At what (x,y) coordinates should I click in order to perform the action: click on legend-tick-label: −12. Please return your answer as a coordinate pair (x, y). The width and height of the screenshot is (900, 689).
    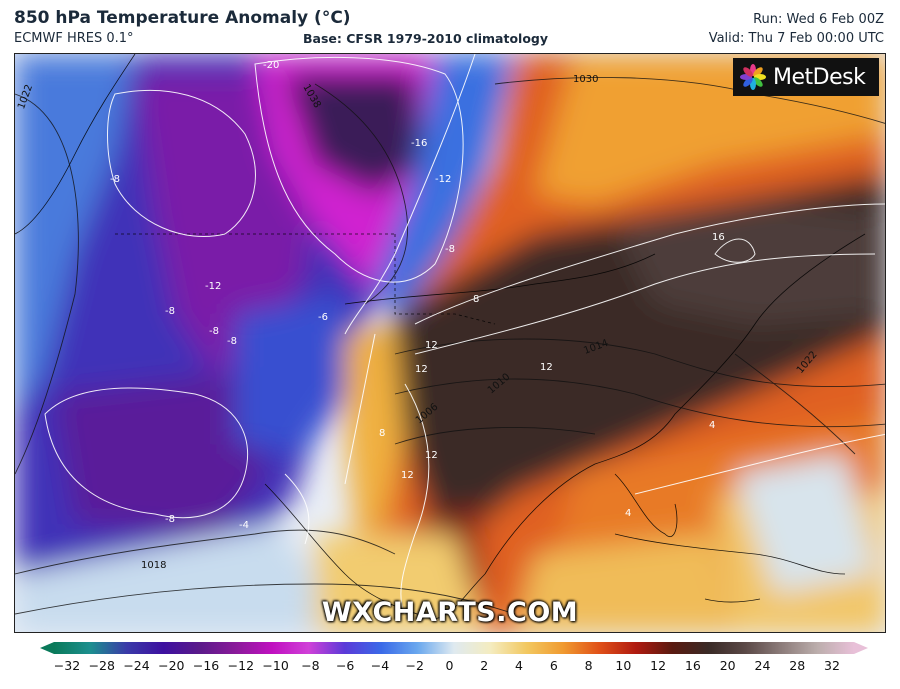
    Looking at the image, I should click on (241, 665).